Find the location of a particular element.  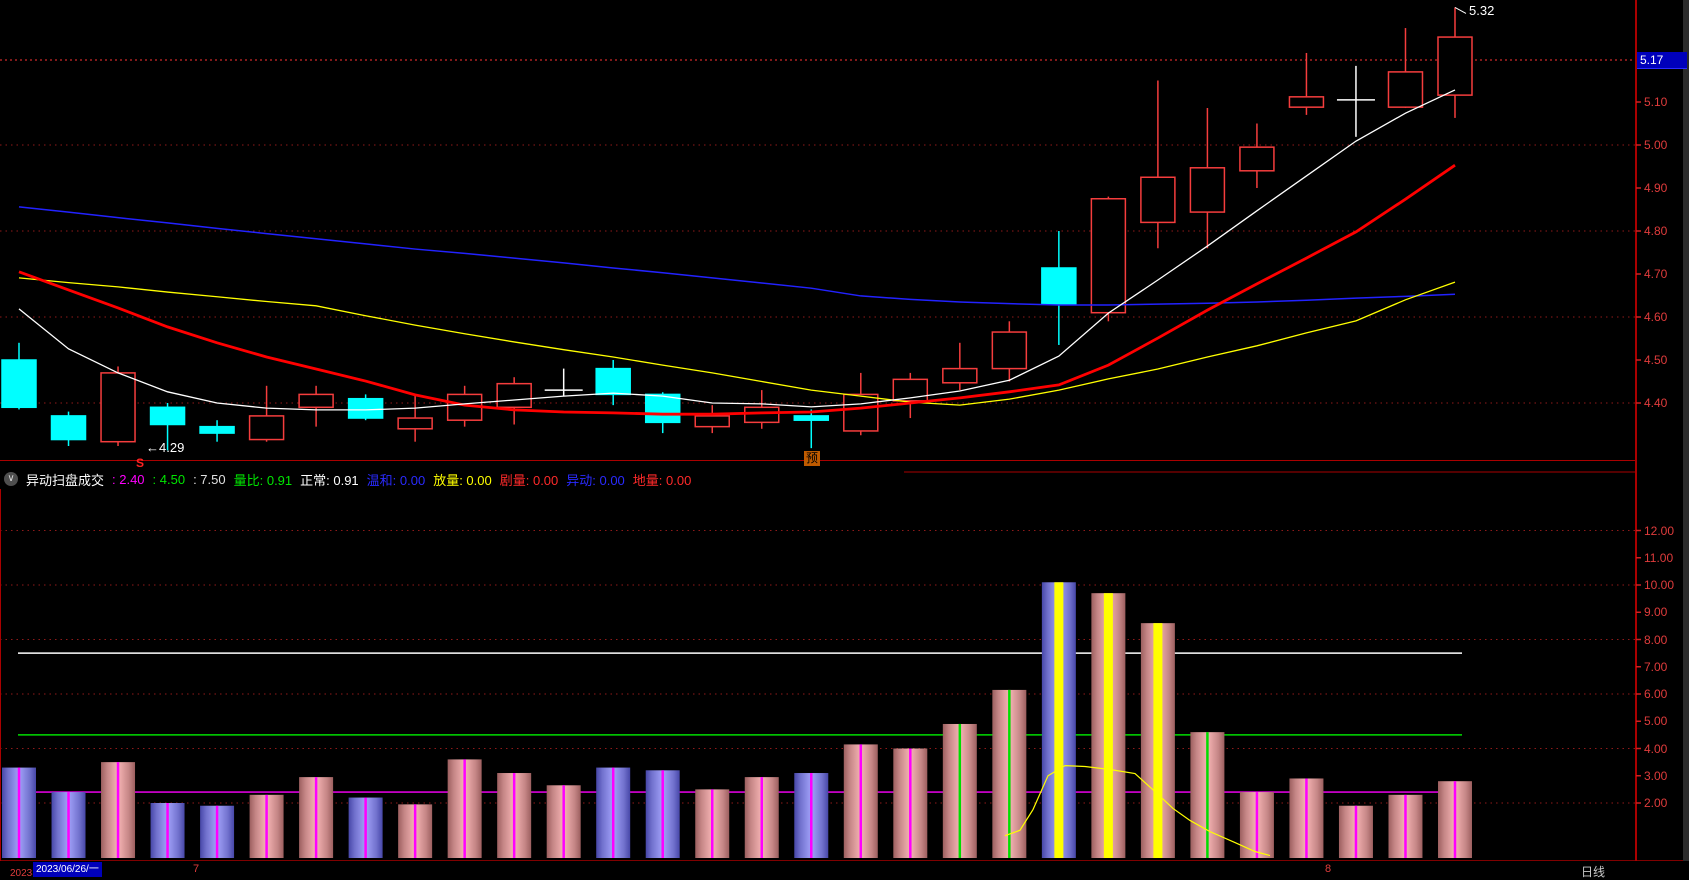

indicator-value-segment: 异动扫盘成交 is located at coordinates (65, 480).